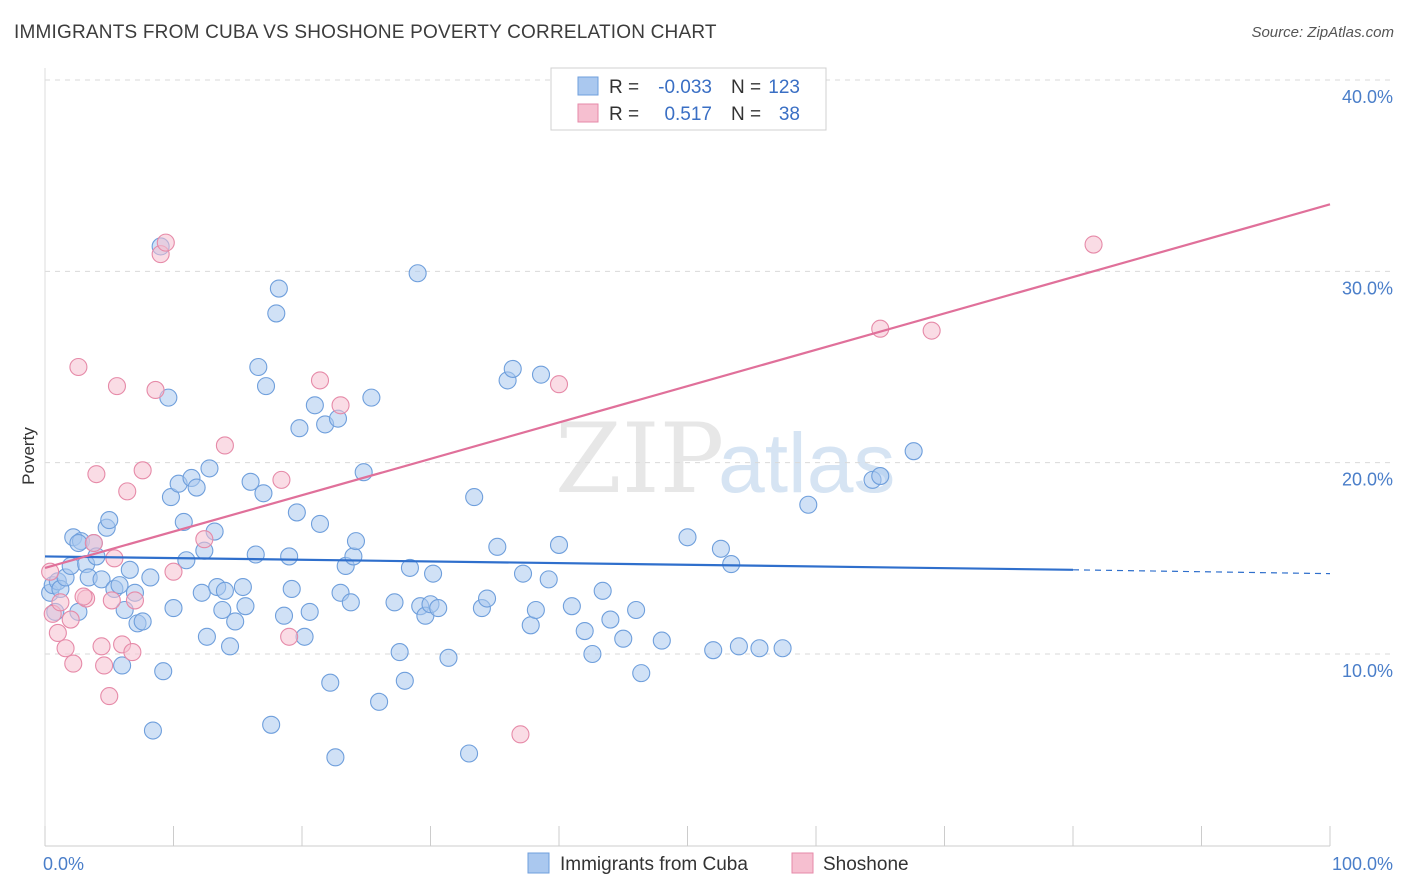  What do you see at coordinates (1201, 572) in the screenshot?
I see `trend-line-dashed-blue` at bounding box center [1201, 572].